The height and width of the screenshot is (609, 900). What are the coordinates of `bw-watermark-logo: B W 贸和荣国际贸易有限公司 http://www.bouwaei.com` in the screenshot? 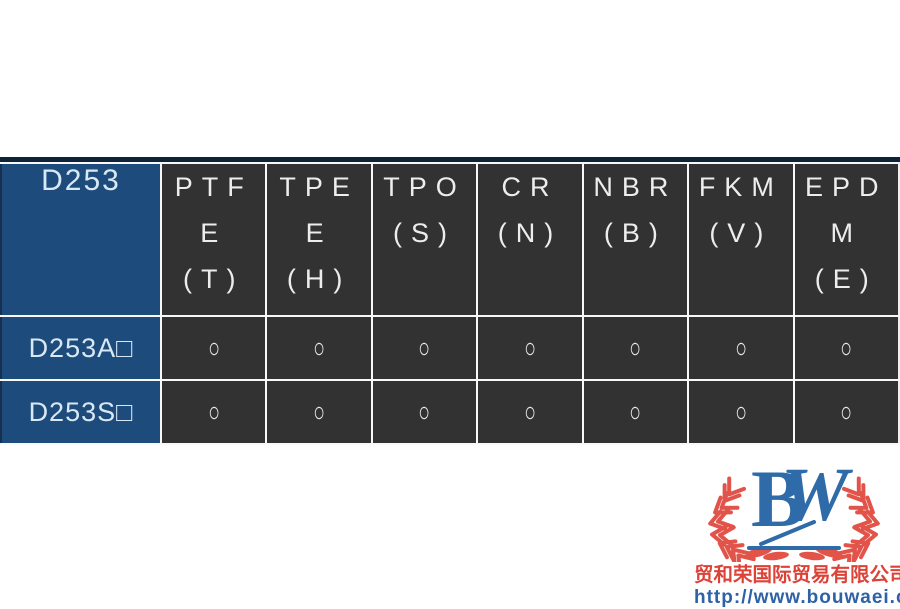 It's located at (797, 530).